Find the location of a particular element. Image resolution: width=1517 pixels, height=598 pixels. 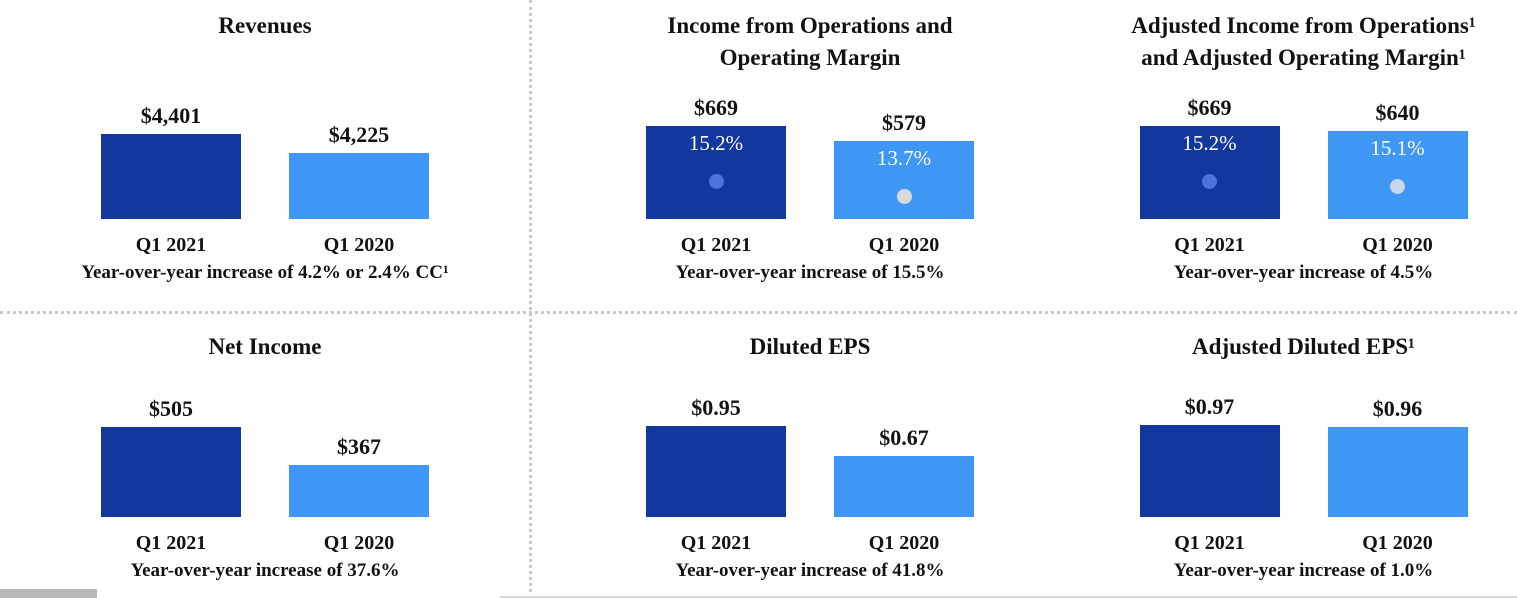

footnote: Year-over-year increase of 41.8% is located at coordinates (810, 570).